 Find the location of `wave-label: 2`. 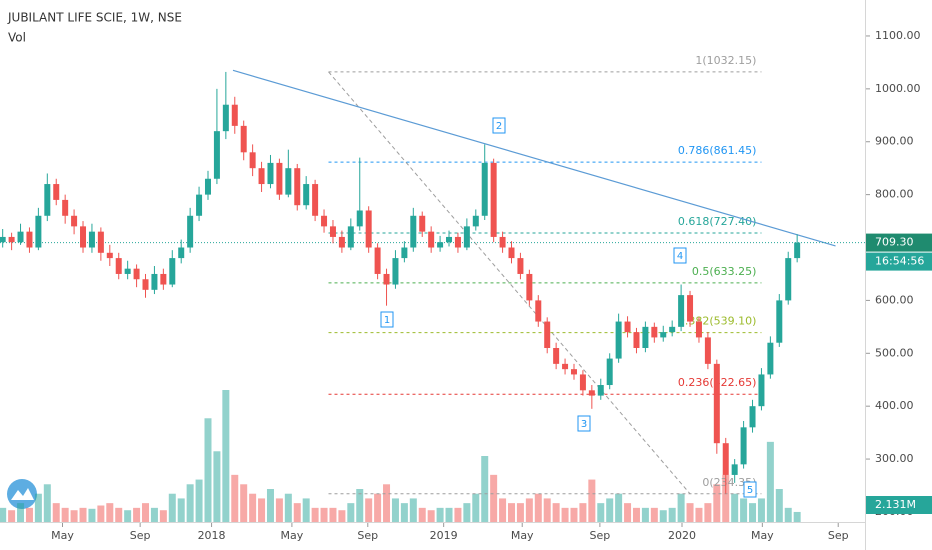

wave-label: 2 is located at coordinates (499, 126).